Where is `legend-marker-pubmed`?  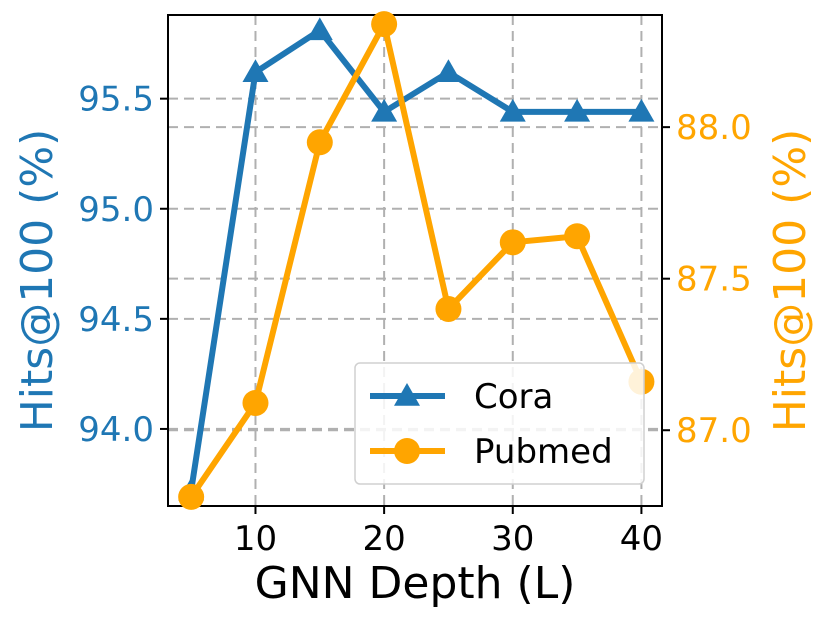
legend-marker-pubmed is located at coordinates (407, 451).